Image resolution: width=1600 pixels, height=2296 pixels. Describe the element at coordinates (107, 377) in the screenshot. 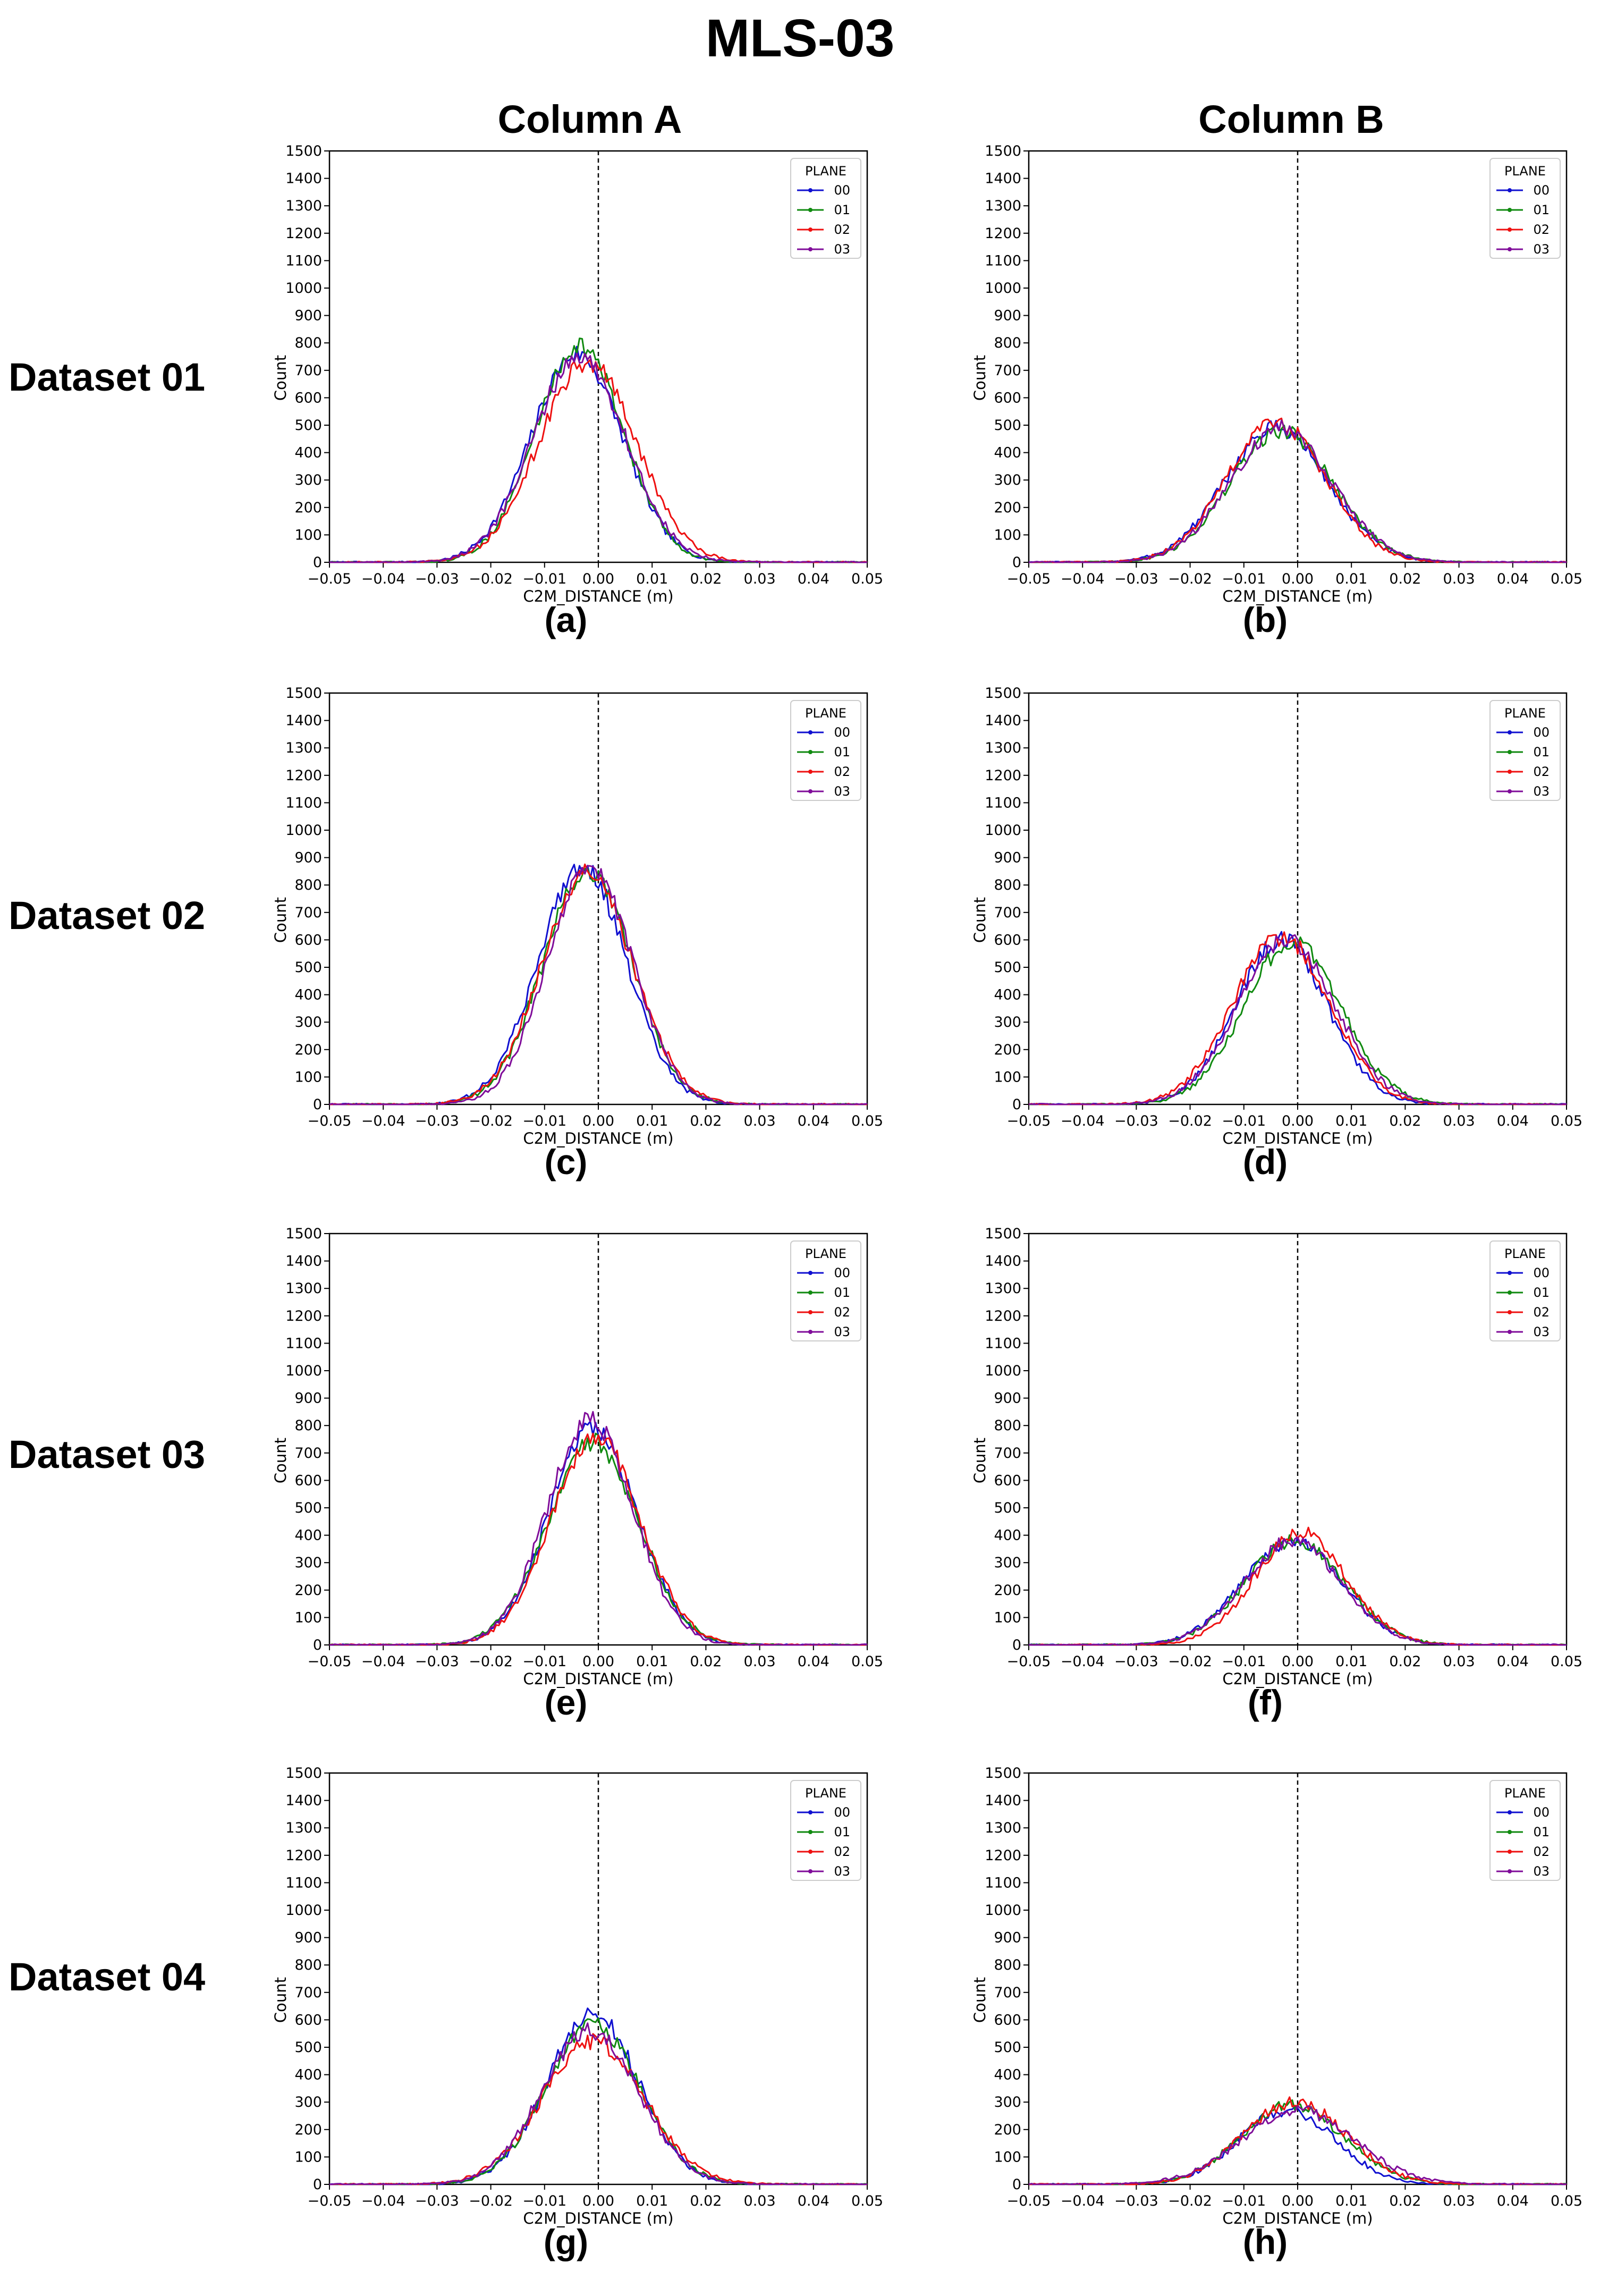

I see `row-label-dataset-01: Dataset 01` at that location.